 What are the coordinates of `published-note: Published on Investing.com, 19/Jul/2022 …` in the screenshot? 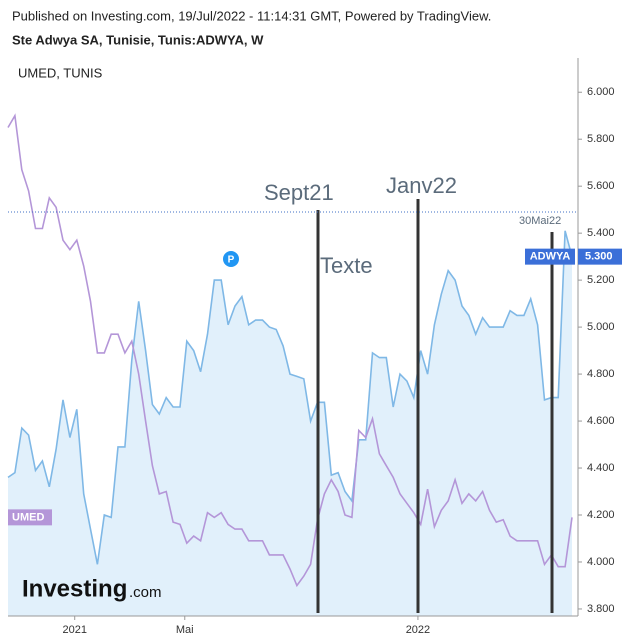 It's located at (251, 15).